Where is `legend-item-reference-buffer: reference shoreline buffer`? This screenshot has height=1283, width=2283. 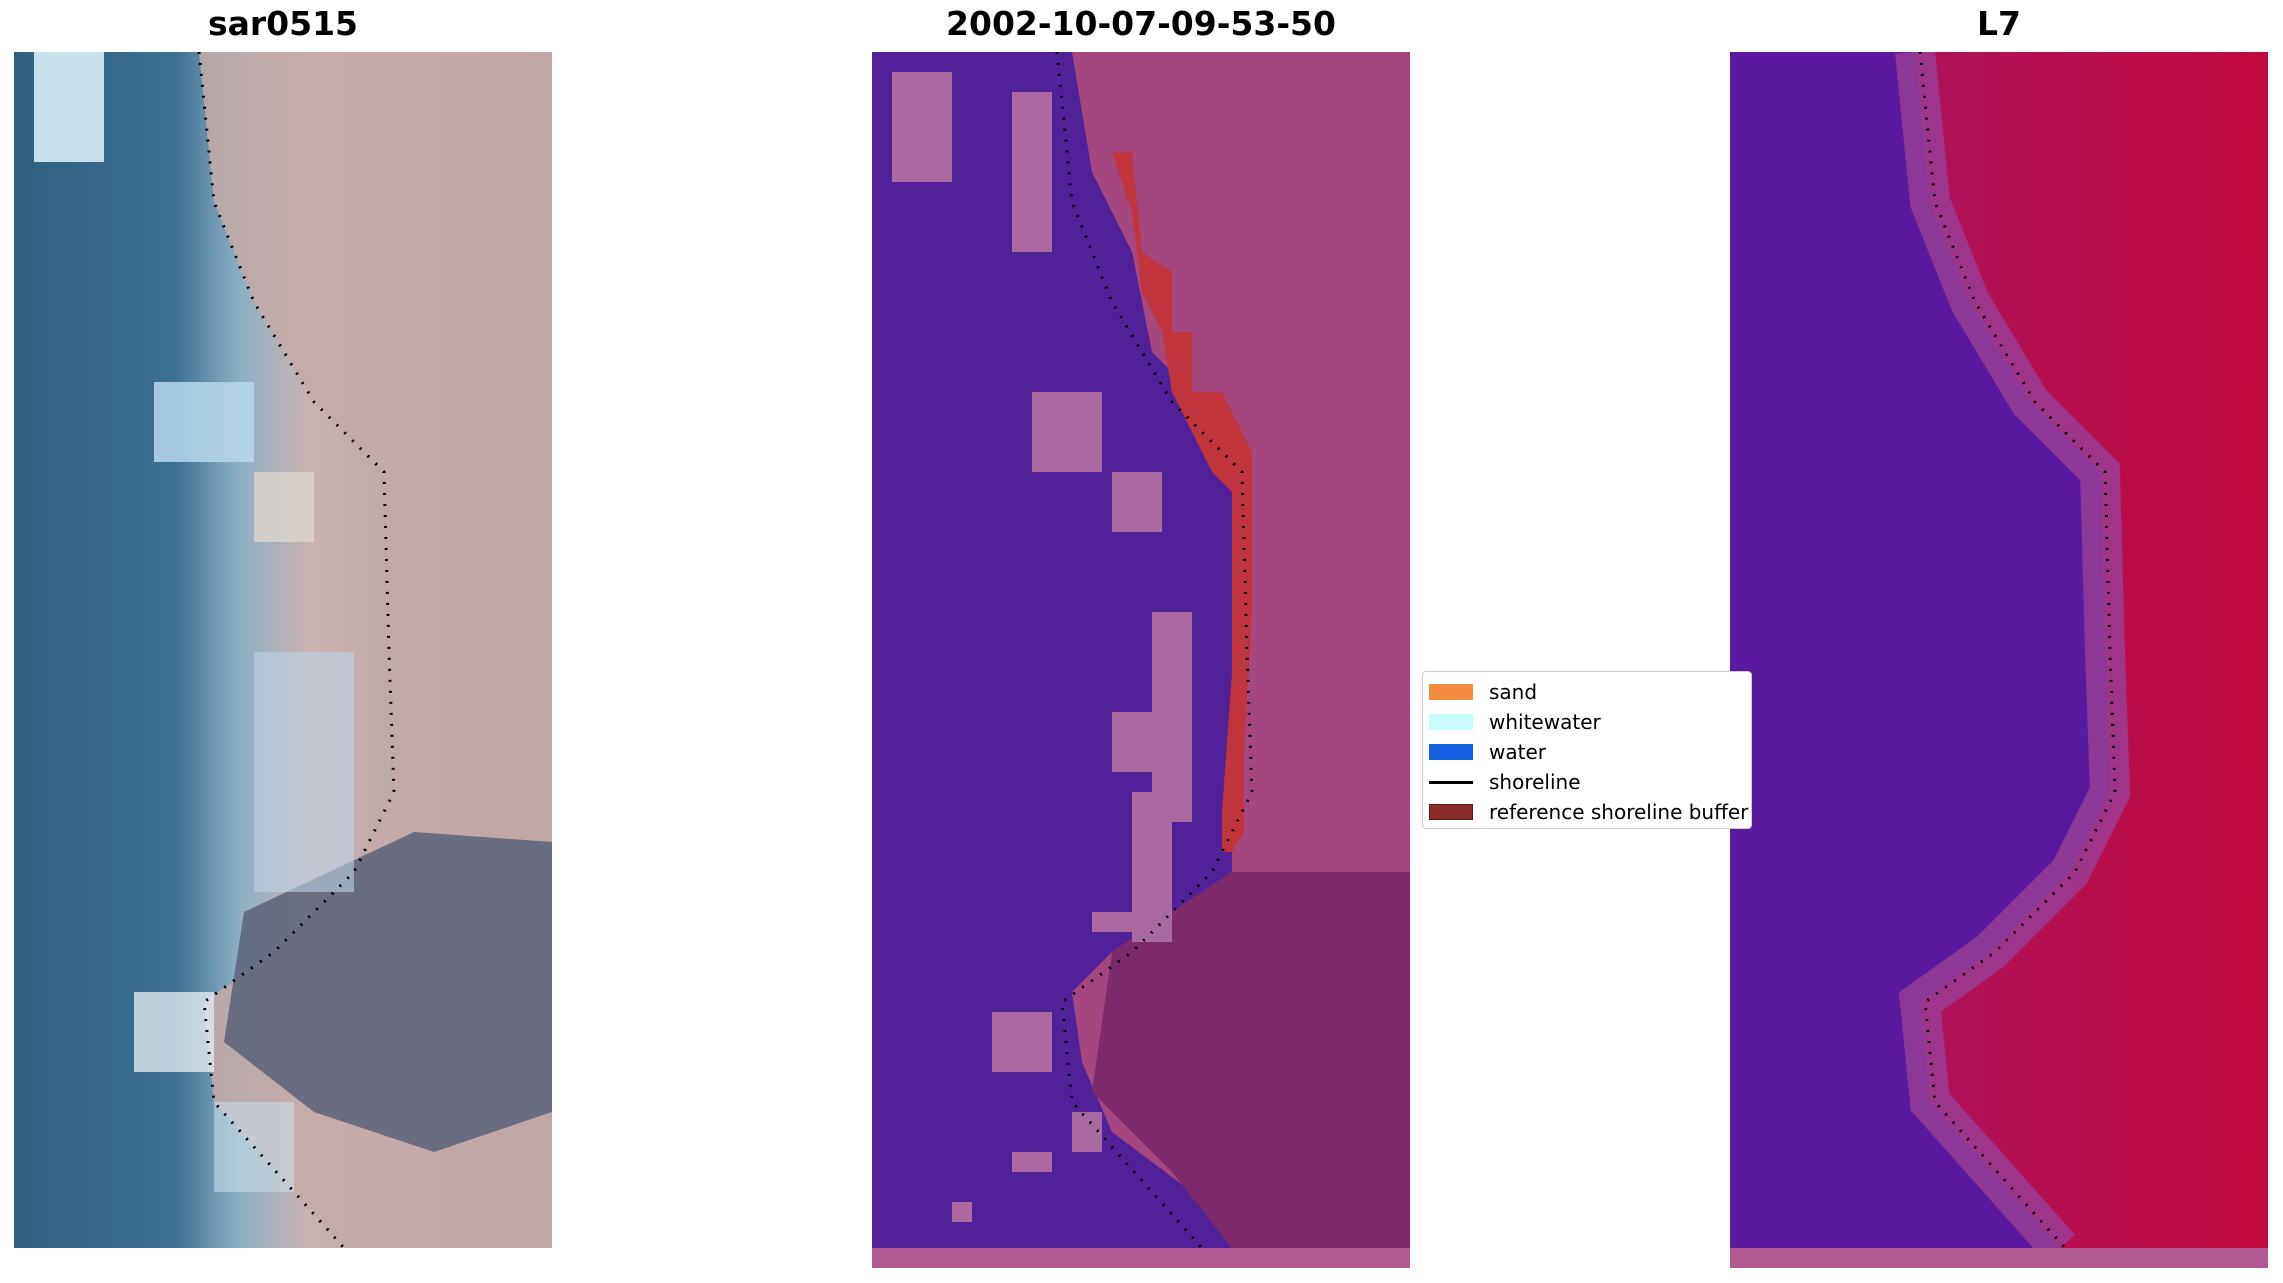
legend-item-reference-buffer: reference shoreline buffer is located at coordinates (1588, 812).